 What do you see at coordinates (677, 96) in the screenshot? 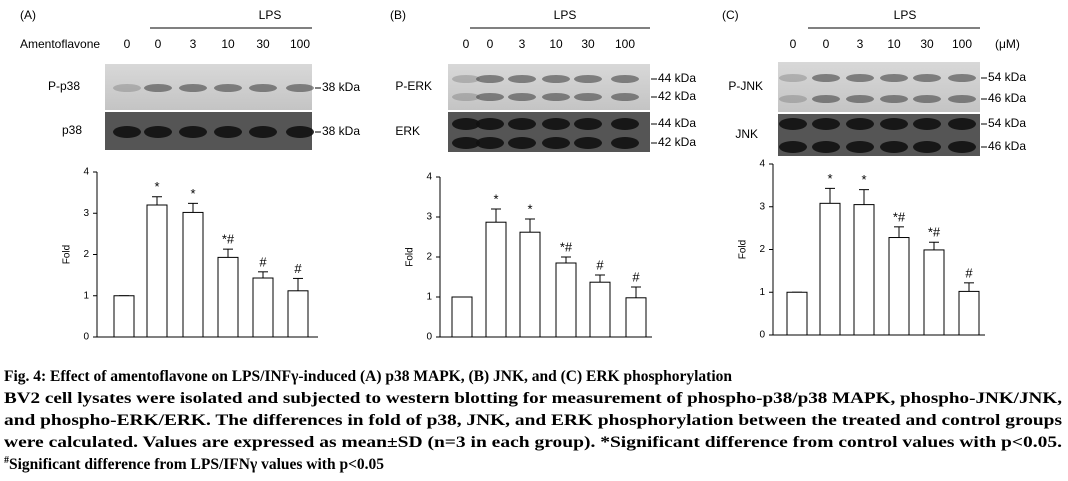
I see `marker-label: 42 kDa` at bounding box center [677, 96].